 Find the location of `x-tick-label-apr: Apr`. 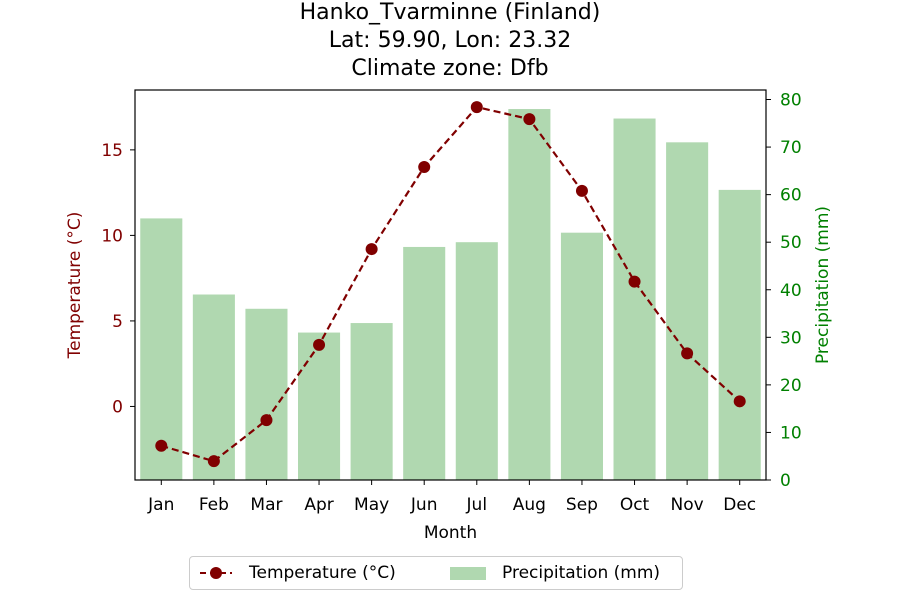

x-tick-label-apr: Apr is located at coordinates (318, 505).